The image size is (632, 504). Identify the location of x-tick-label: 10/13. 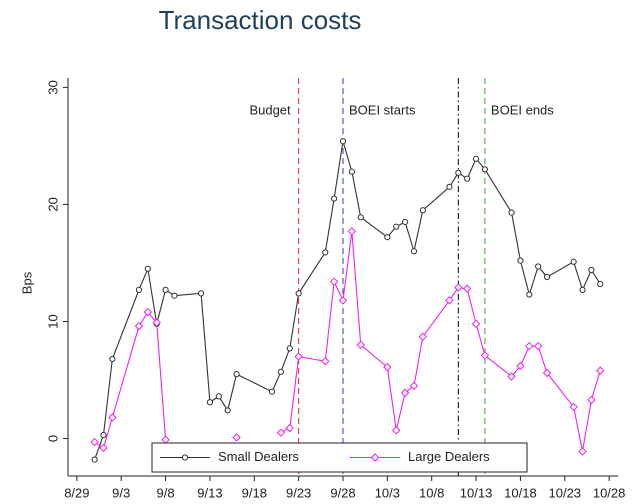
(476, 492).